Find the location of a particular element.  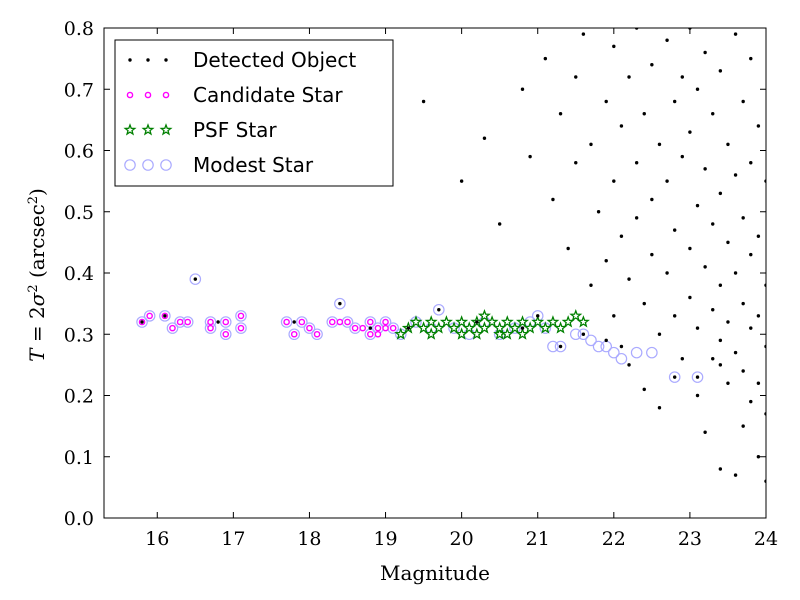

y-tick-label: 0.7 is located at coordinates (79, 90).